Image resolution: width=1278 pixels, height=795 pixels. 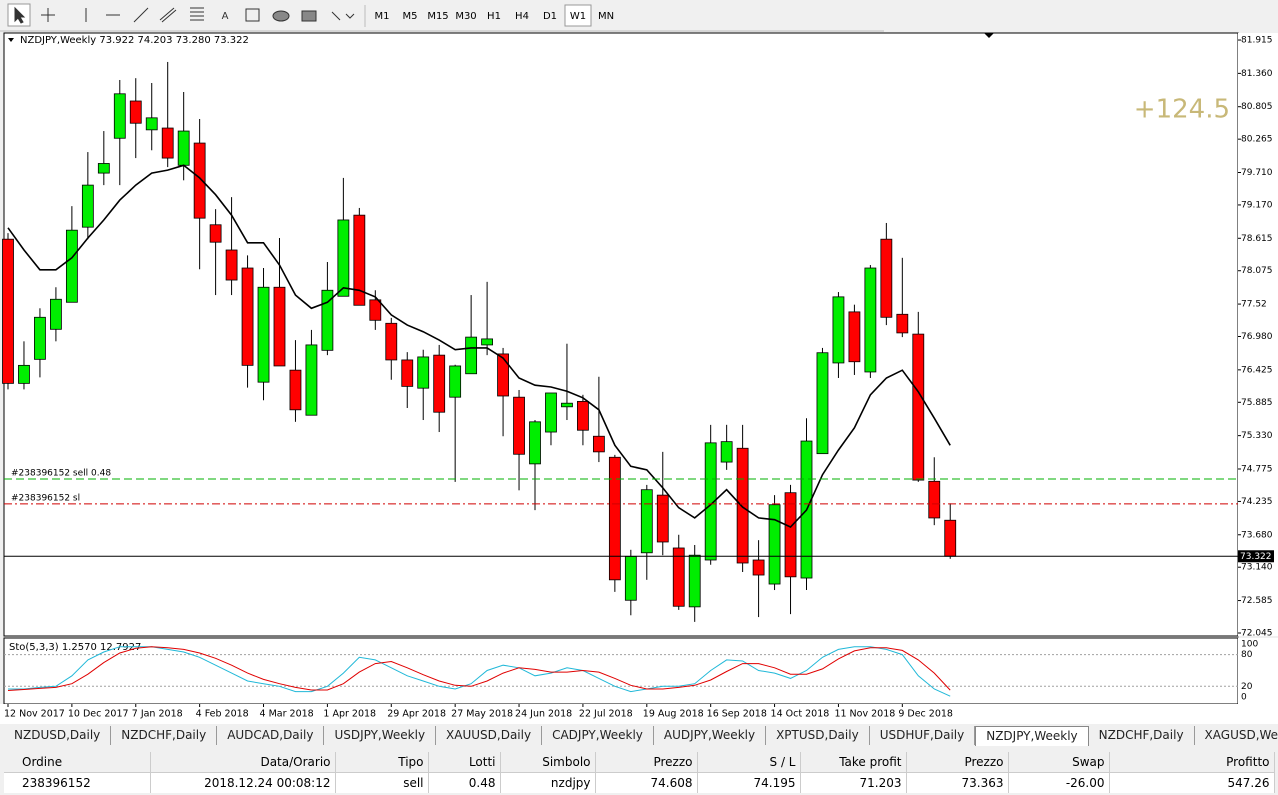 I want to click on timeframe-button: M15, so click(x=437, y=16).